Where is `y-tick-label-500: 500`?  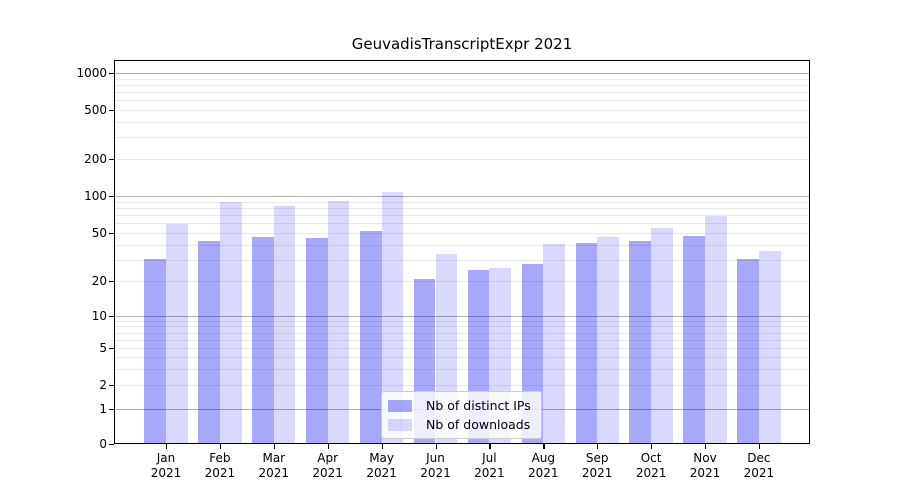 y-tick-label-500: 500 is located at coordinates (95, 110).